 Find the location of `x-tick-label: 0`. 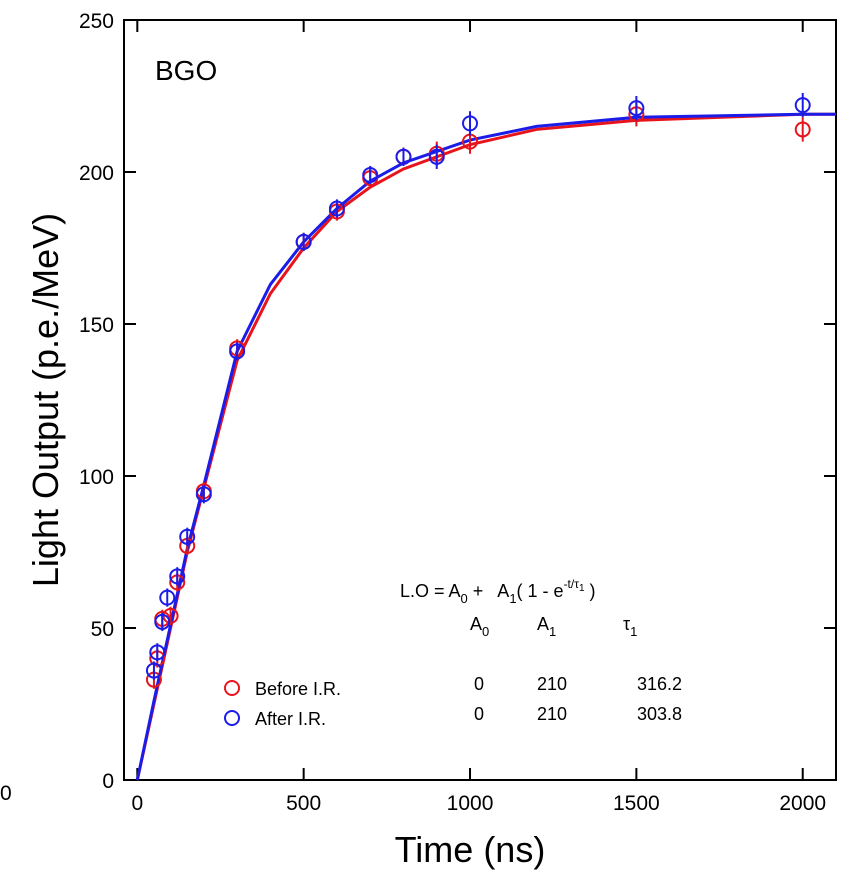

x-tick-label: 0 is located at coordinates (137, 803).